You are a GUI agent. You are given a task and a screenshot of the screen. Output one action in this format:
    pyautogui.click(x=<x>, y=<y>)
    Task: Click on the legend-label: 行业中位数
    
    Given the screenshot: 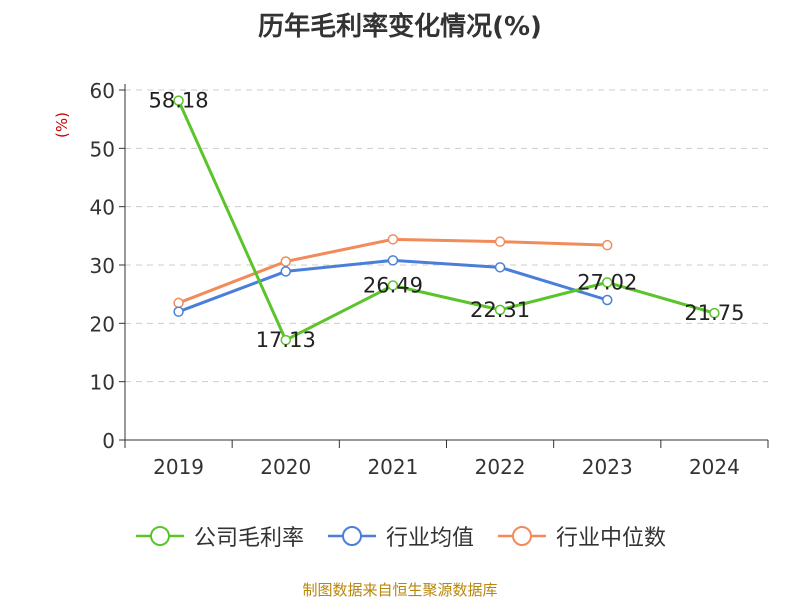 What is the action you would take?
    pyautogui.click(x=611, y=538)
    